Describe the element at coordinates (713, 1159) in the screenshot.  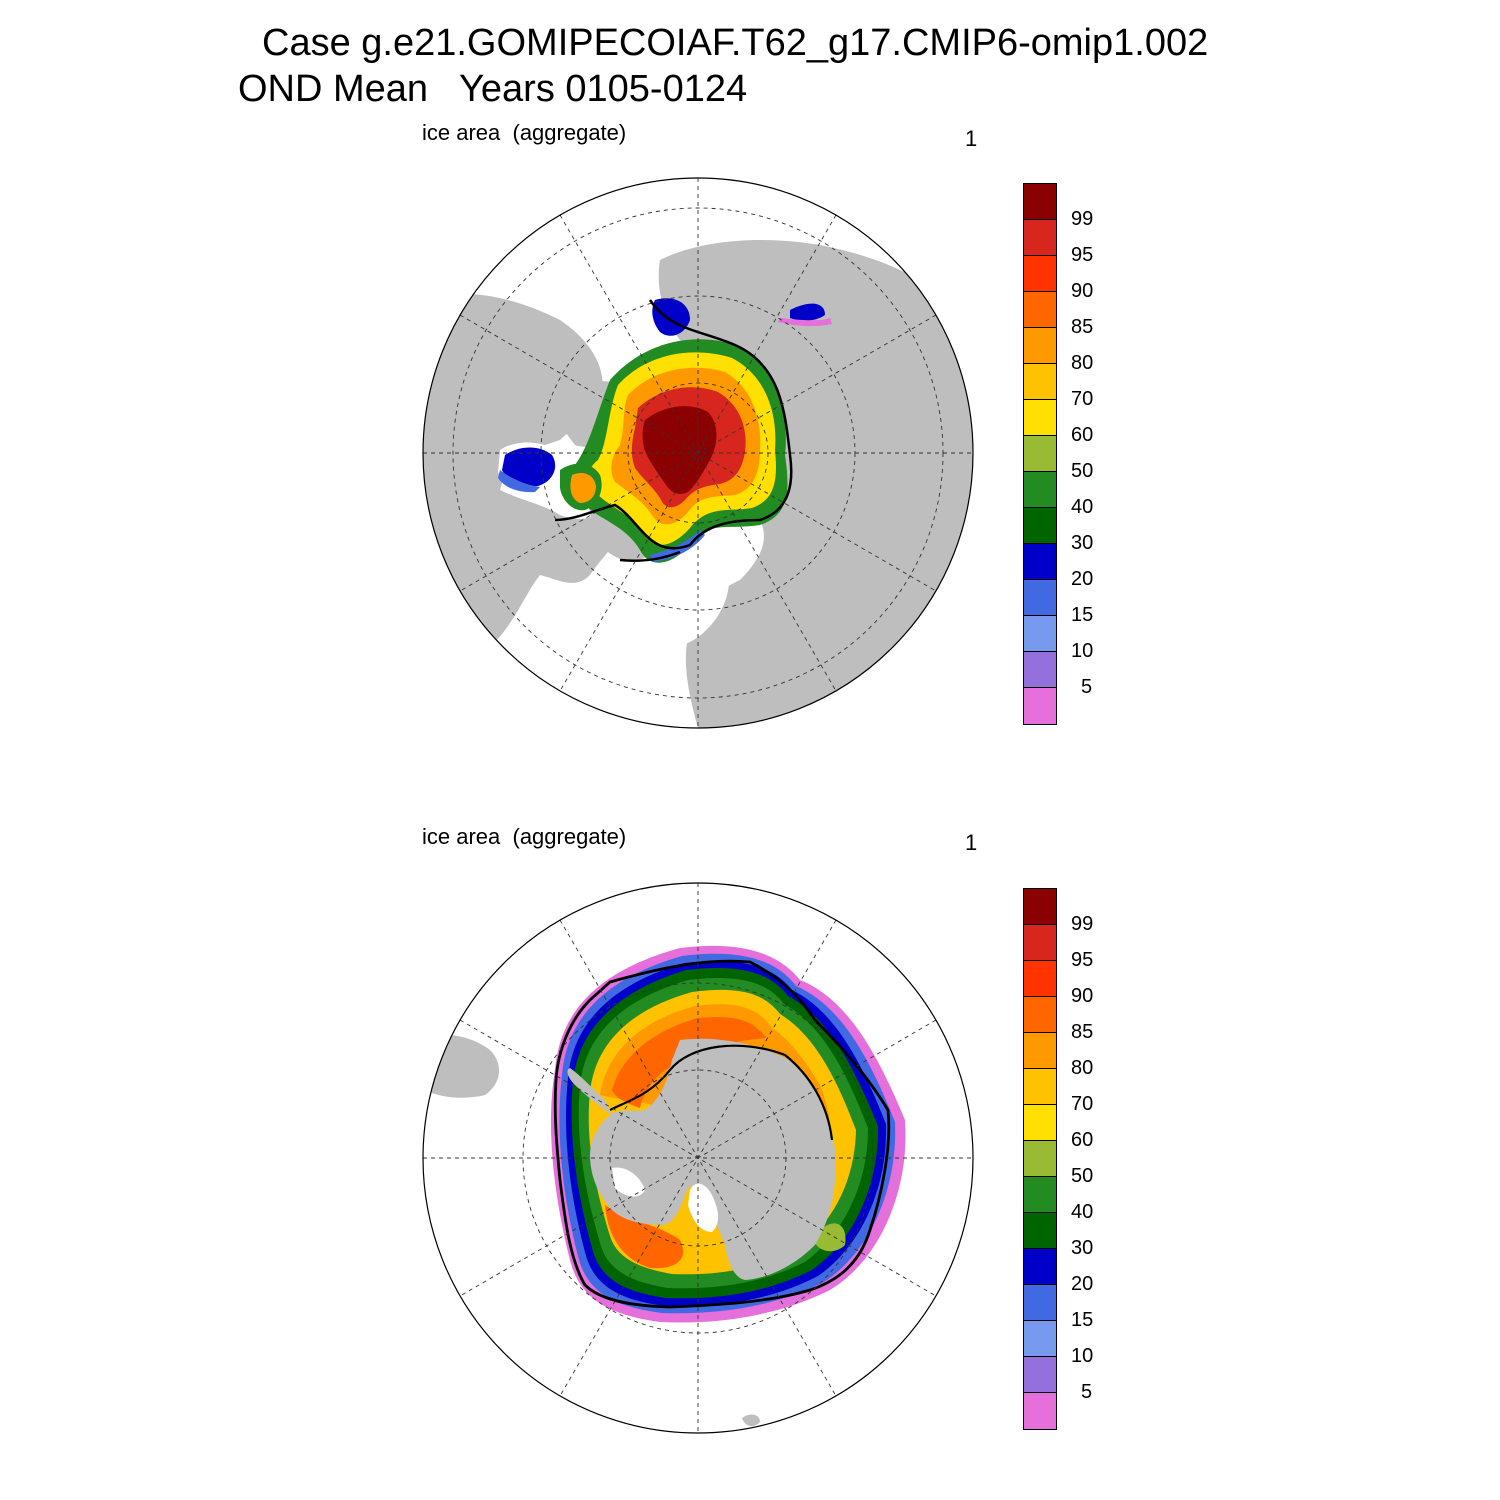
I see `antarctica-land` at that location.